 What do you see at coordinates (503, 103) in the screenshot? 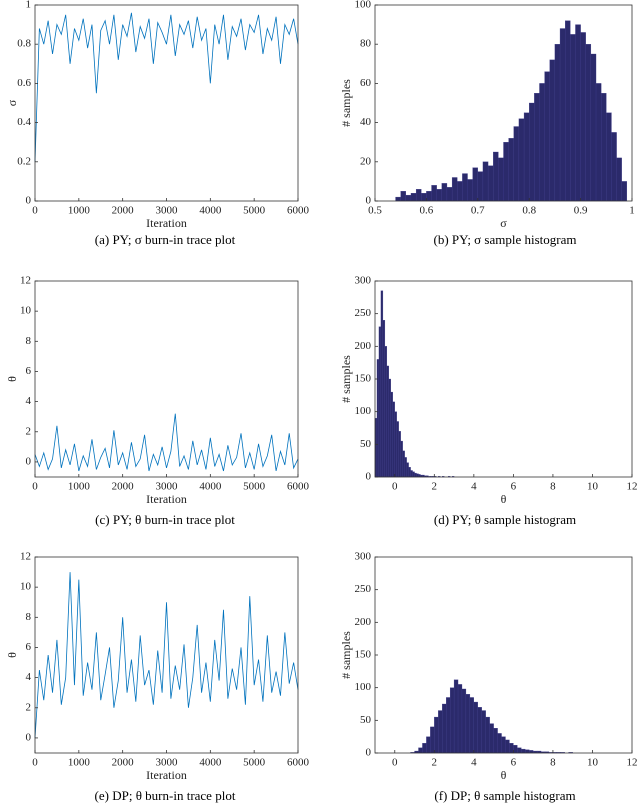
I see `axes-frame` at bounding box center [503, 103].